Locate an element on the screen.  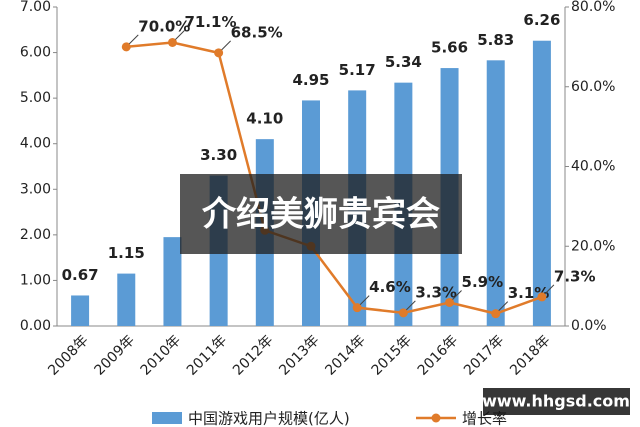
value-label: 71.1% is located at coordinates (210, 22).